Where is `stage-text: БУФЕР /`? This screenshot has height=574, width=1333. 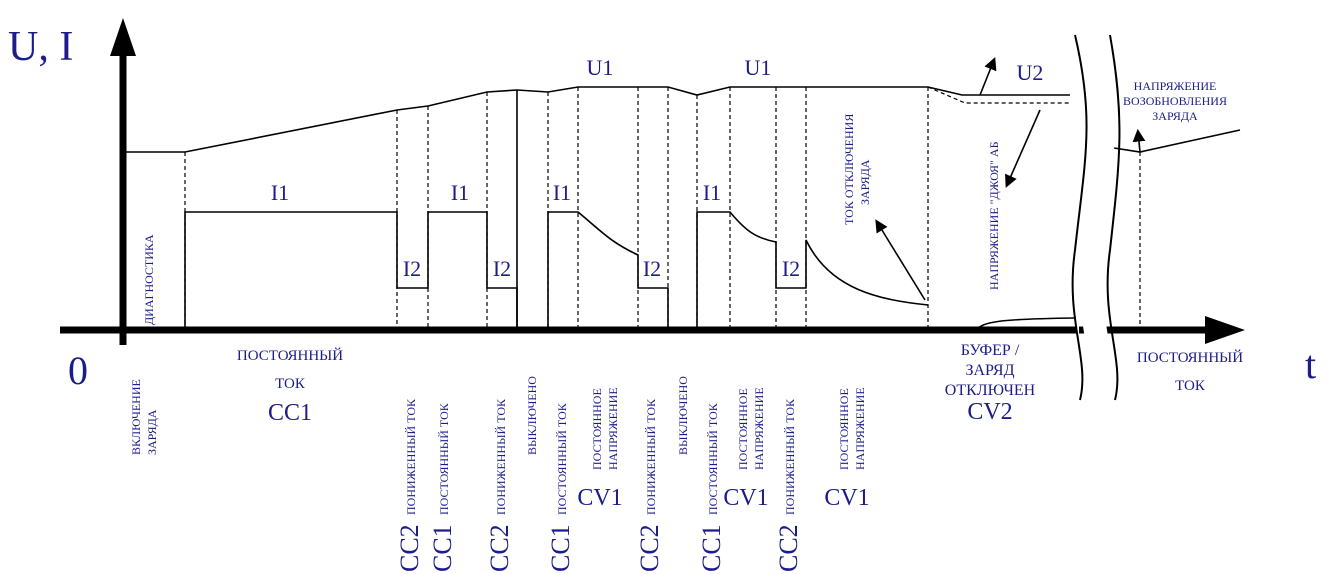
stage-text: БУФЕР / is located at coordinates (990, 350).